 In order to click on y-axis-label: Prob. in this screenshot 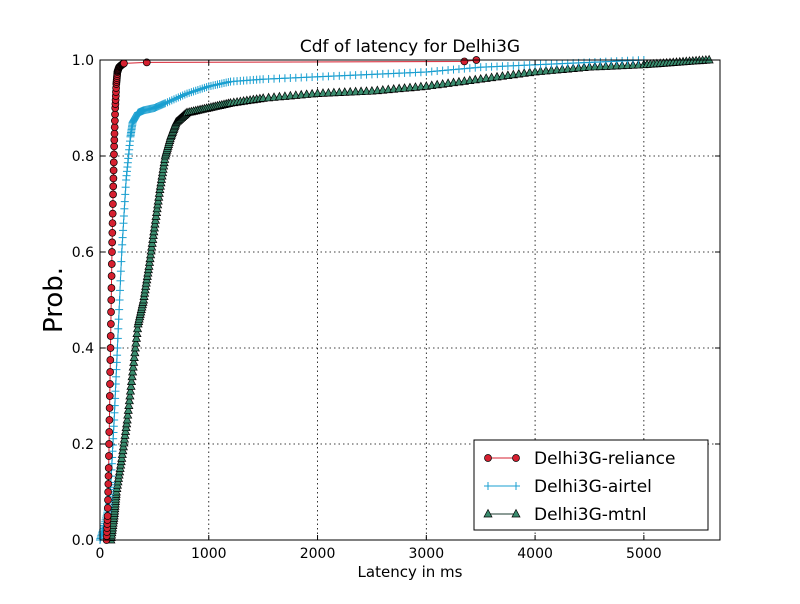, I will do `click(54, 300)`.